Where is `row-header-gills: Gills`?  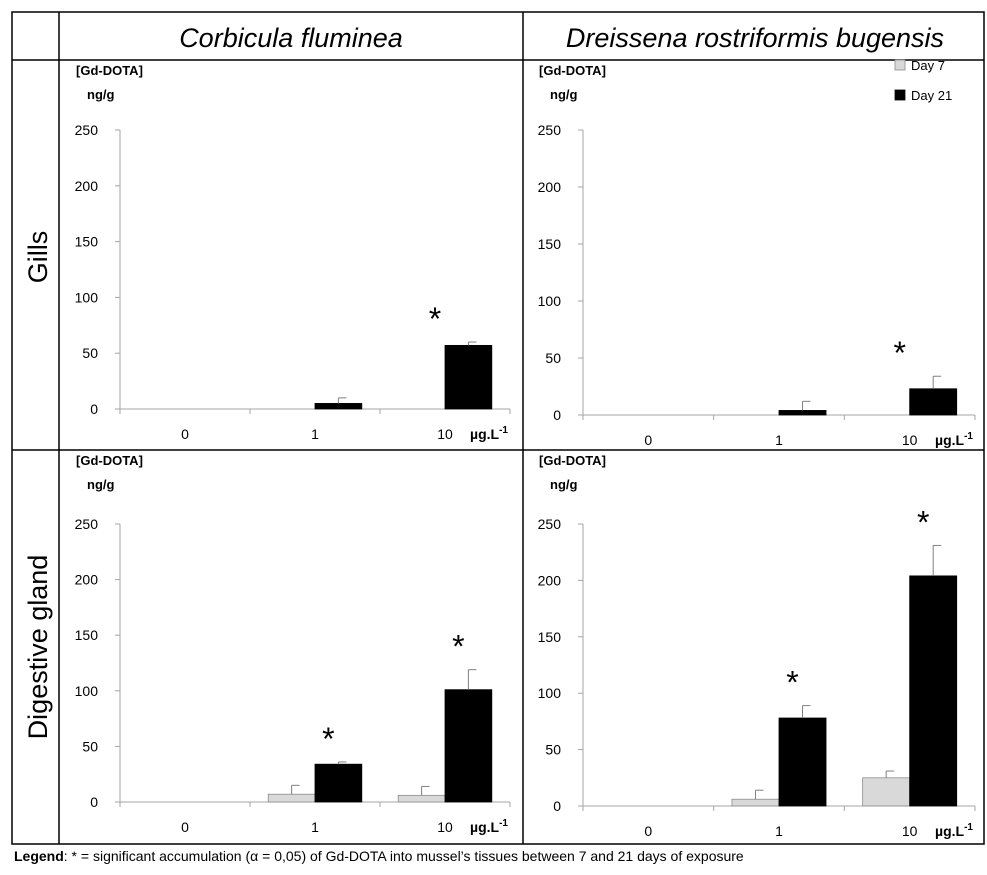
row-header-gills: Gills is located at coordinates (38, 257).